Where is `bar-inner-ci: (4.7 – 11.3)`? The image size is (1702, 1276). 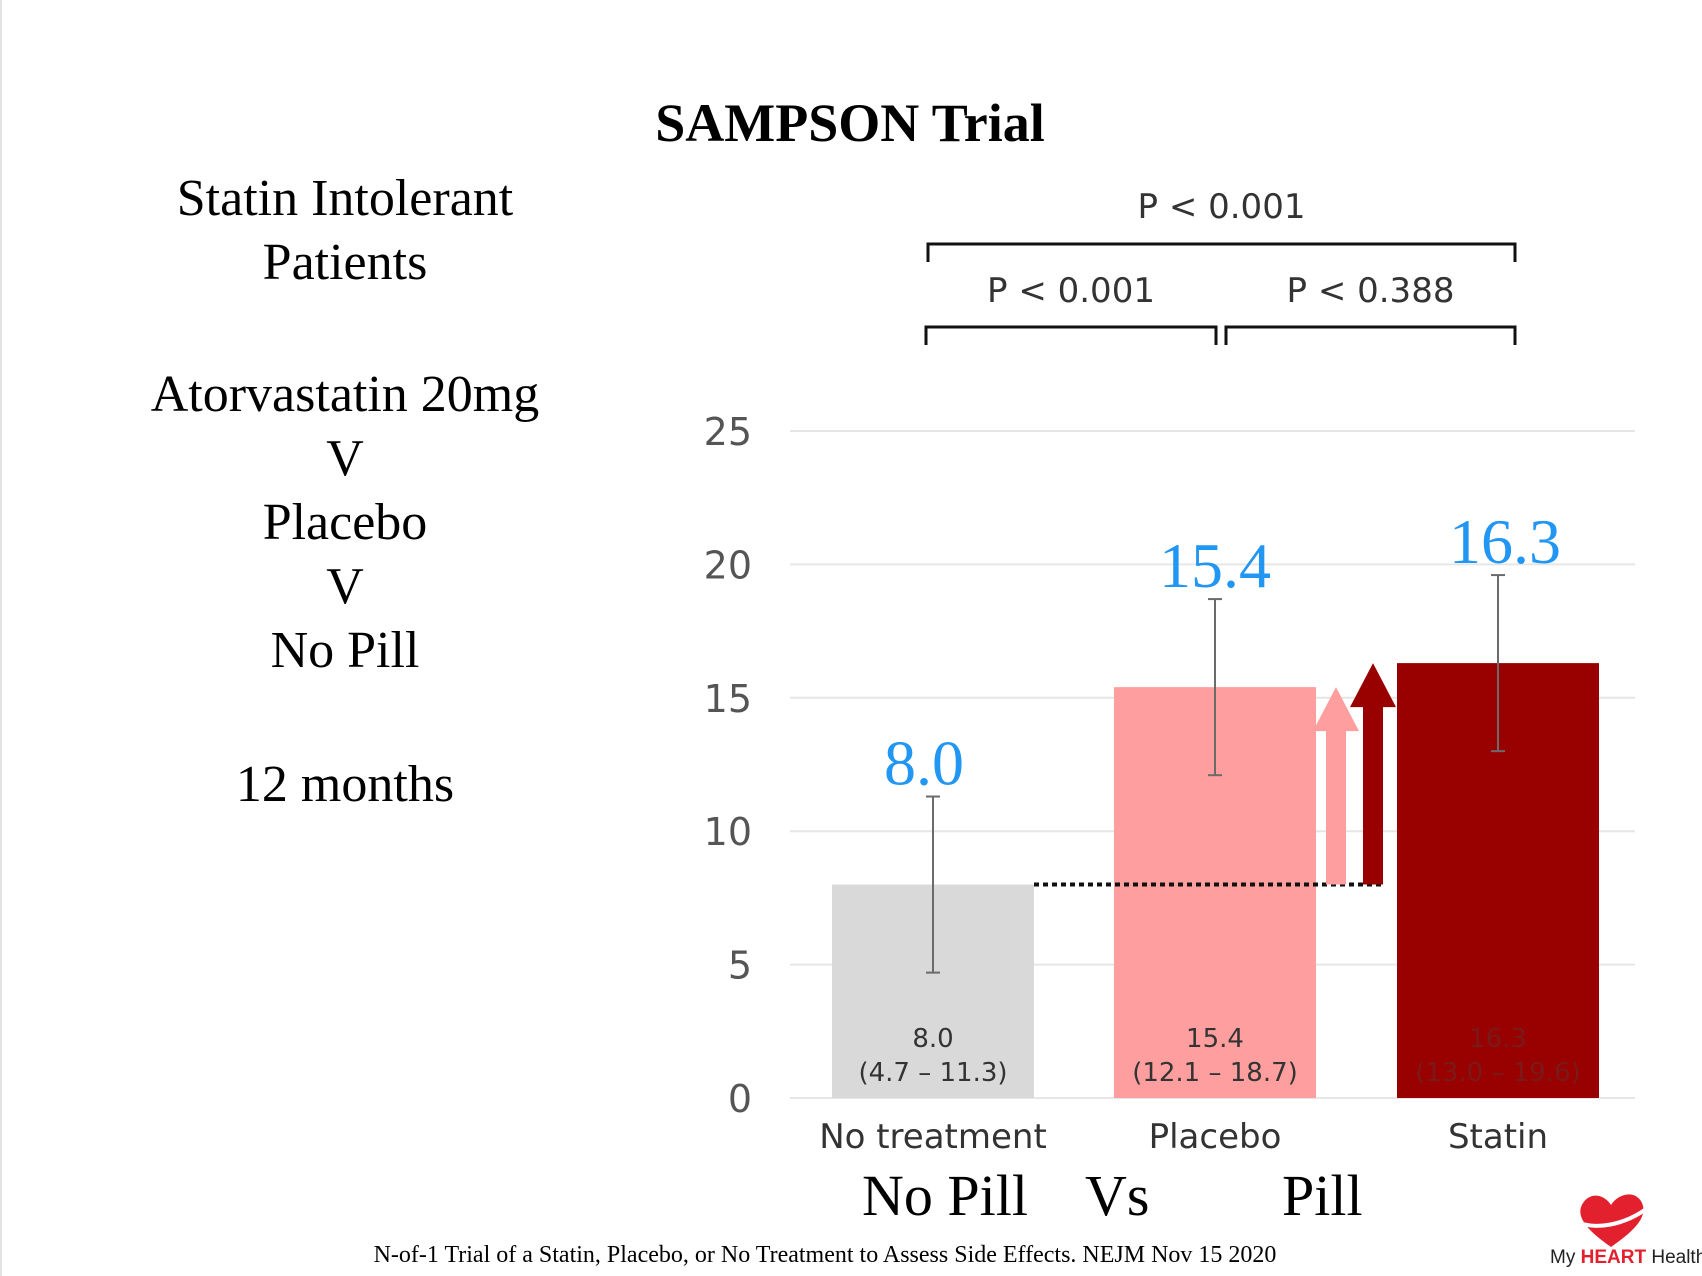 bar-inner-ci: (4.7 – 11.3) is located at coordinates (932, 1073).